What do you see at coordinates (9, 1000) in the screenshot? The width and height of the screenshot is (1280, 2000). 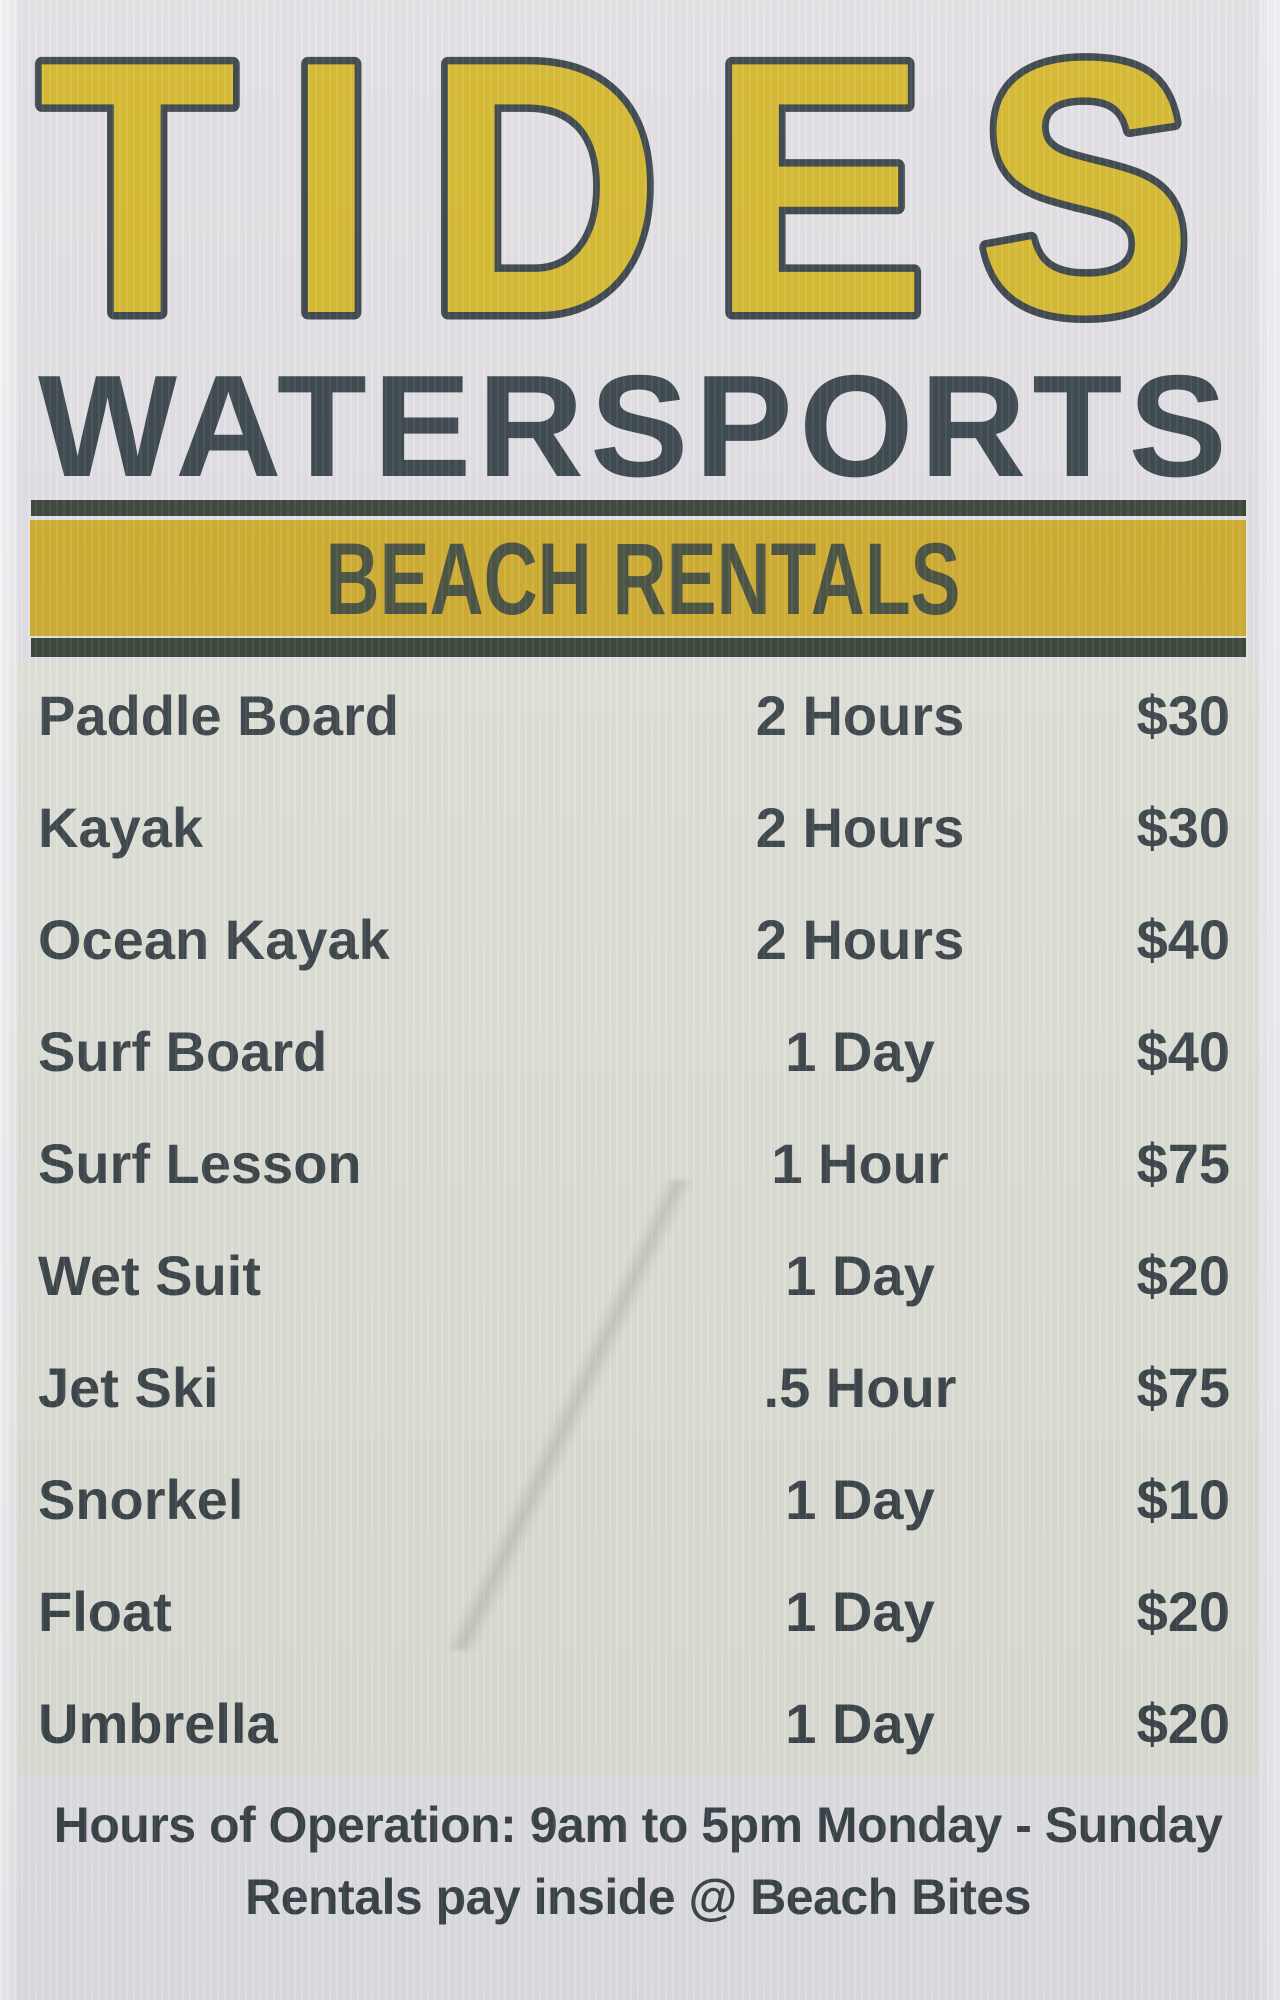 I see `sign-left-edge` at bounding box center [9, 1000].